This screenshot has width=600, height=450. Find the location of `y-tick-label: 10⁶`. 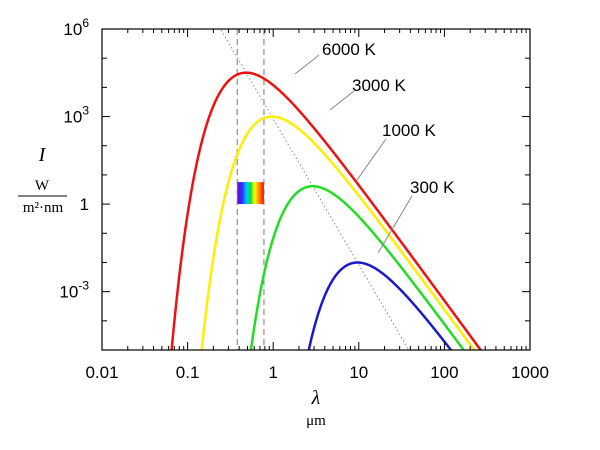

y-tick-label: 10⁶ is located at coordinates (76, 27).